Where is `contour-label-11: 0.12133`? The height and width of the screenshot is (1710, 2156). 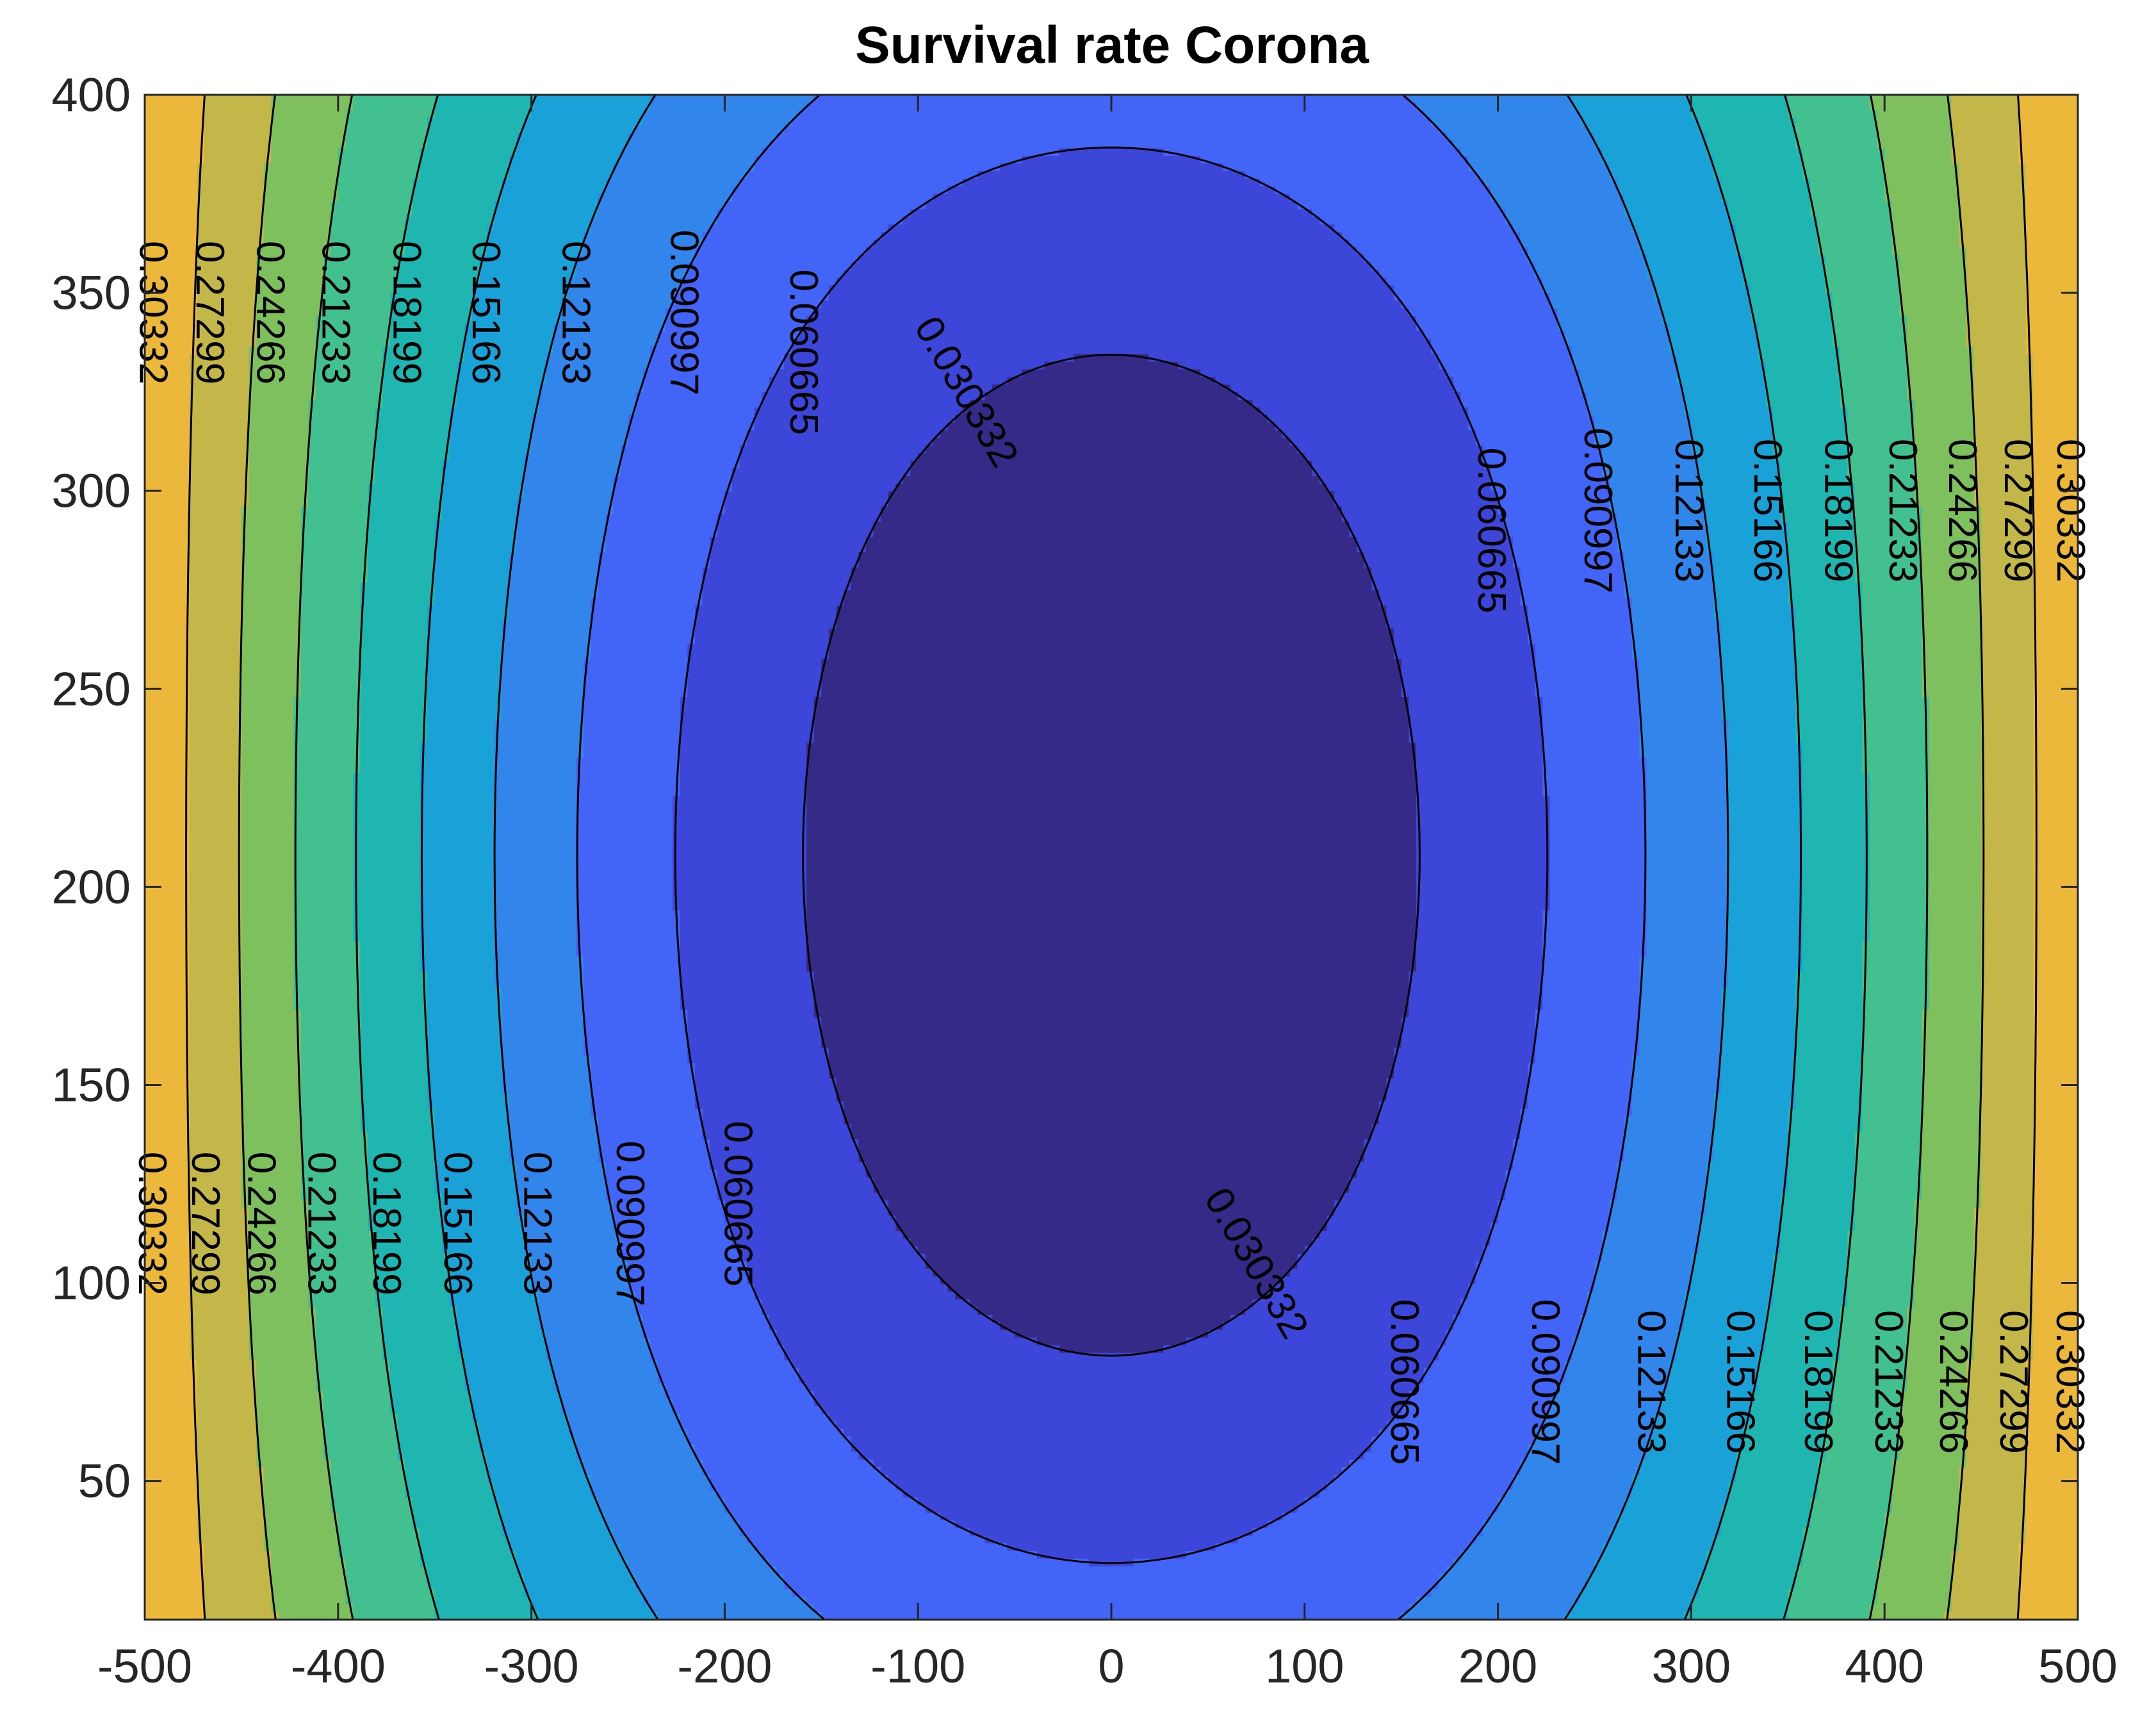
contour-label-11: 0.12133 is located at coordinates (576, 313).